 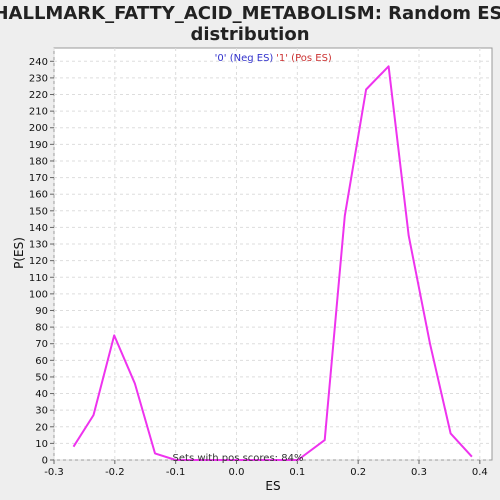 What do you see at coordinates (38, 178) in the screenshot?
I see `y-tick-label: 170` at bounding box center [38, 178].